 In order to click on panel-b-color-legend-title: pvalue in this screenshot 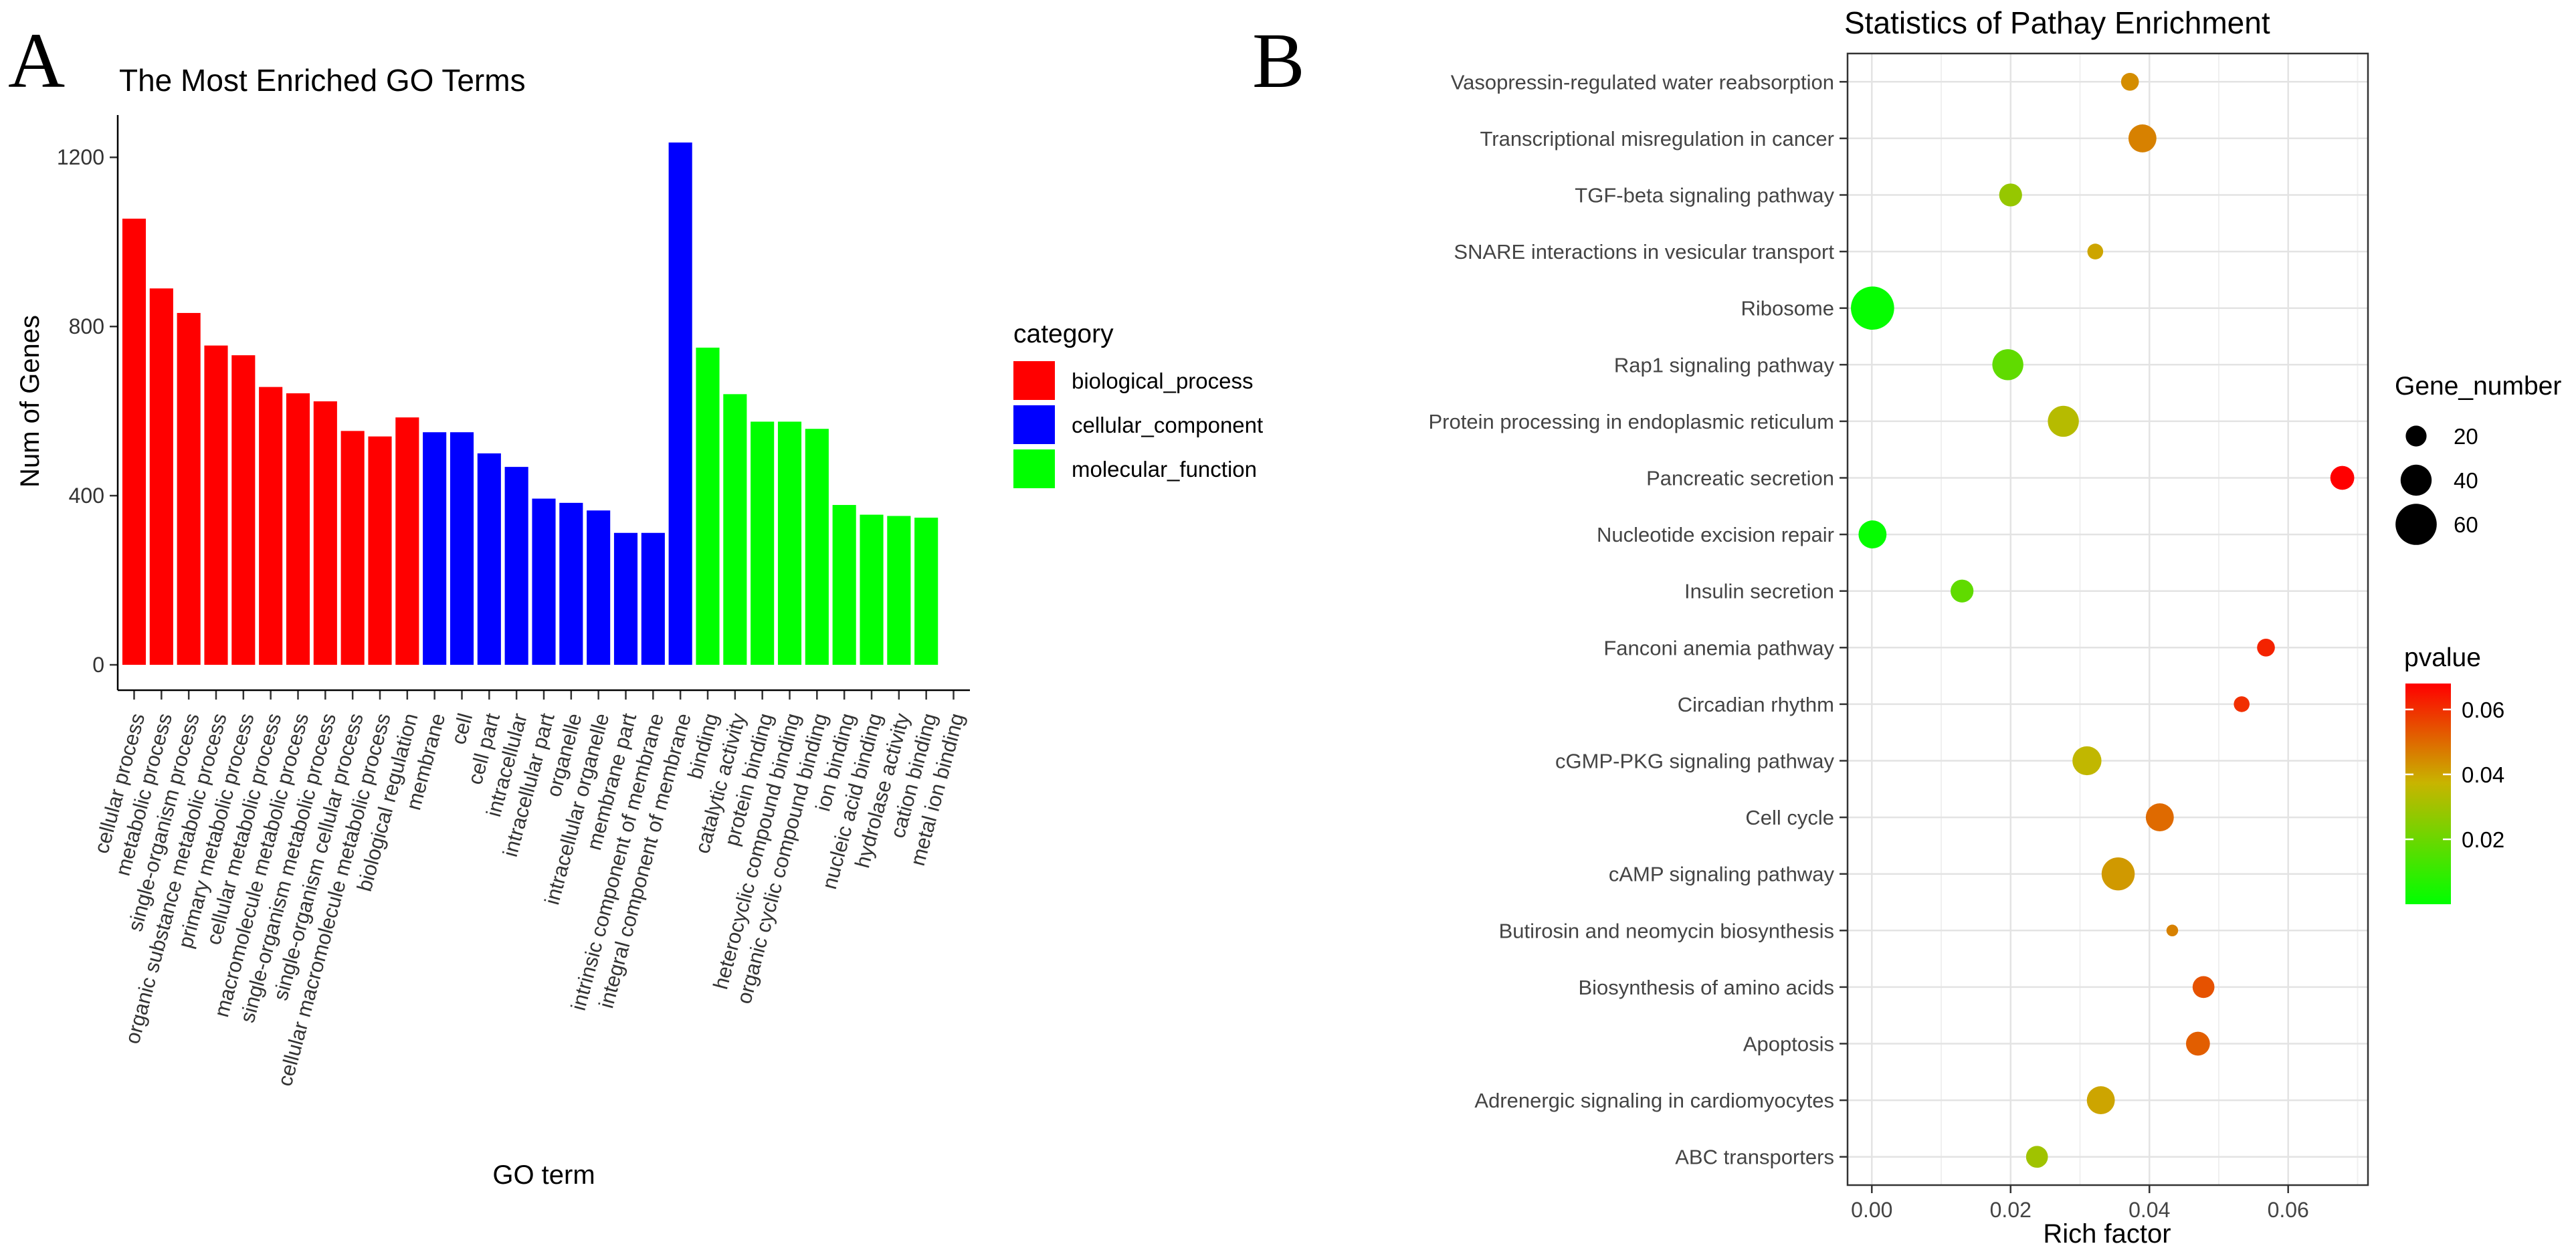, I will do `click(2442, 657)`.